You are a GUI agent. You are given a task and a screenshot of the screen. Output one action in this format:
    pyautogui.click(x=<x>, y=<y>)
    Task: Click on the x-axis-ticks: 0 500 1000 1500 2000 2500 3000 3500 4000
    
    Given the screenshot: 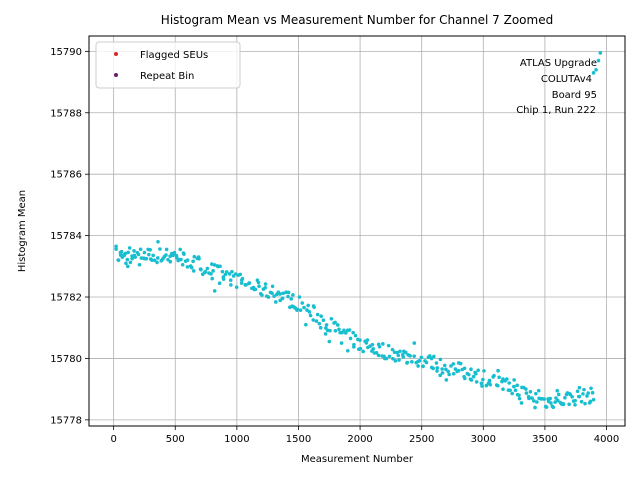 What is the action you would take?
    pyautogui.click(x=364, y=435)
    